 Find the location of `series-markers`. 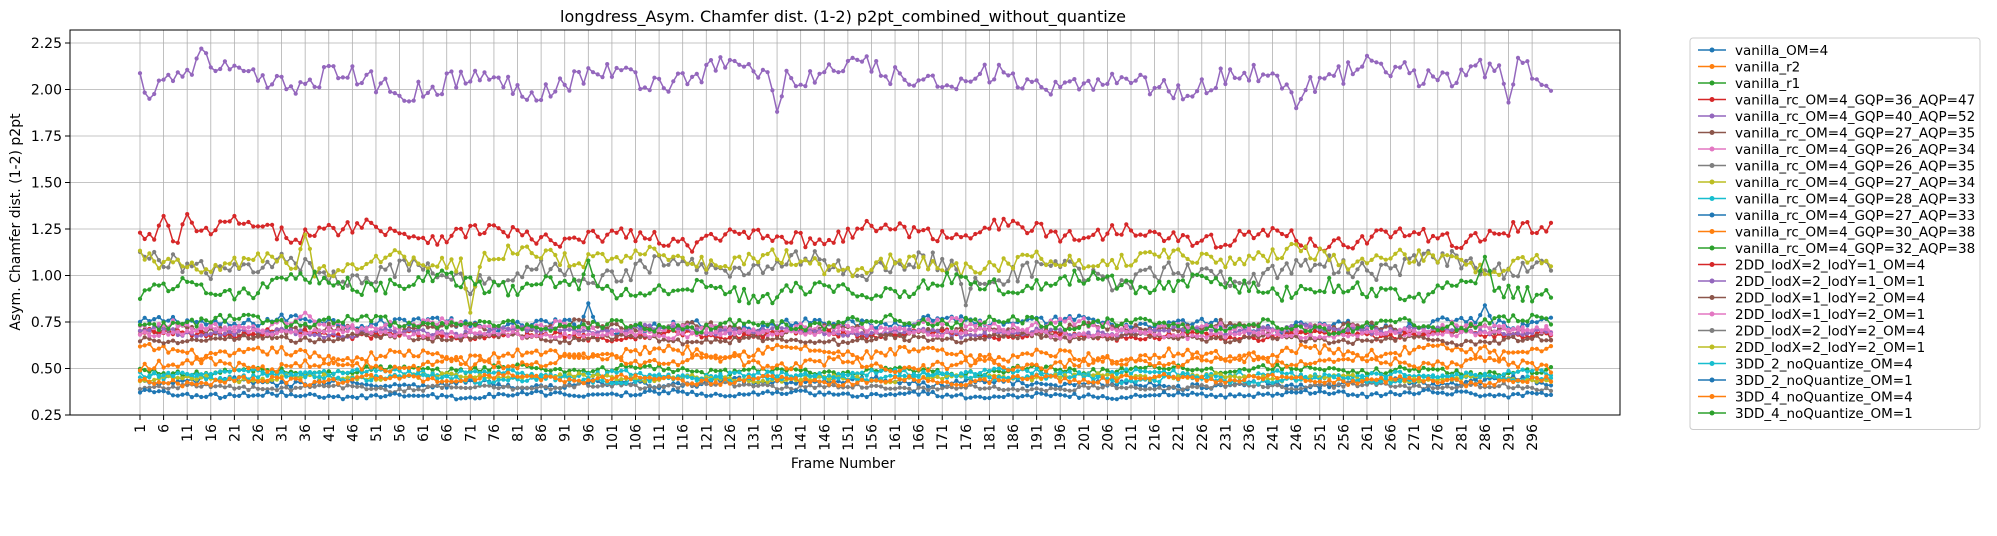

series-markers is located at coordinates (845, 278).